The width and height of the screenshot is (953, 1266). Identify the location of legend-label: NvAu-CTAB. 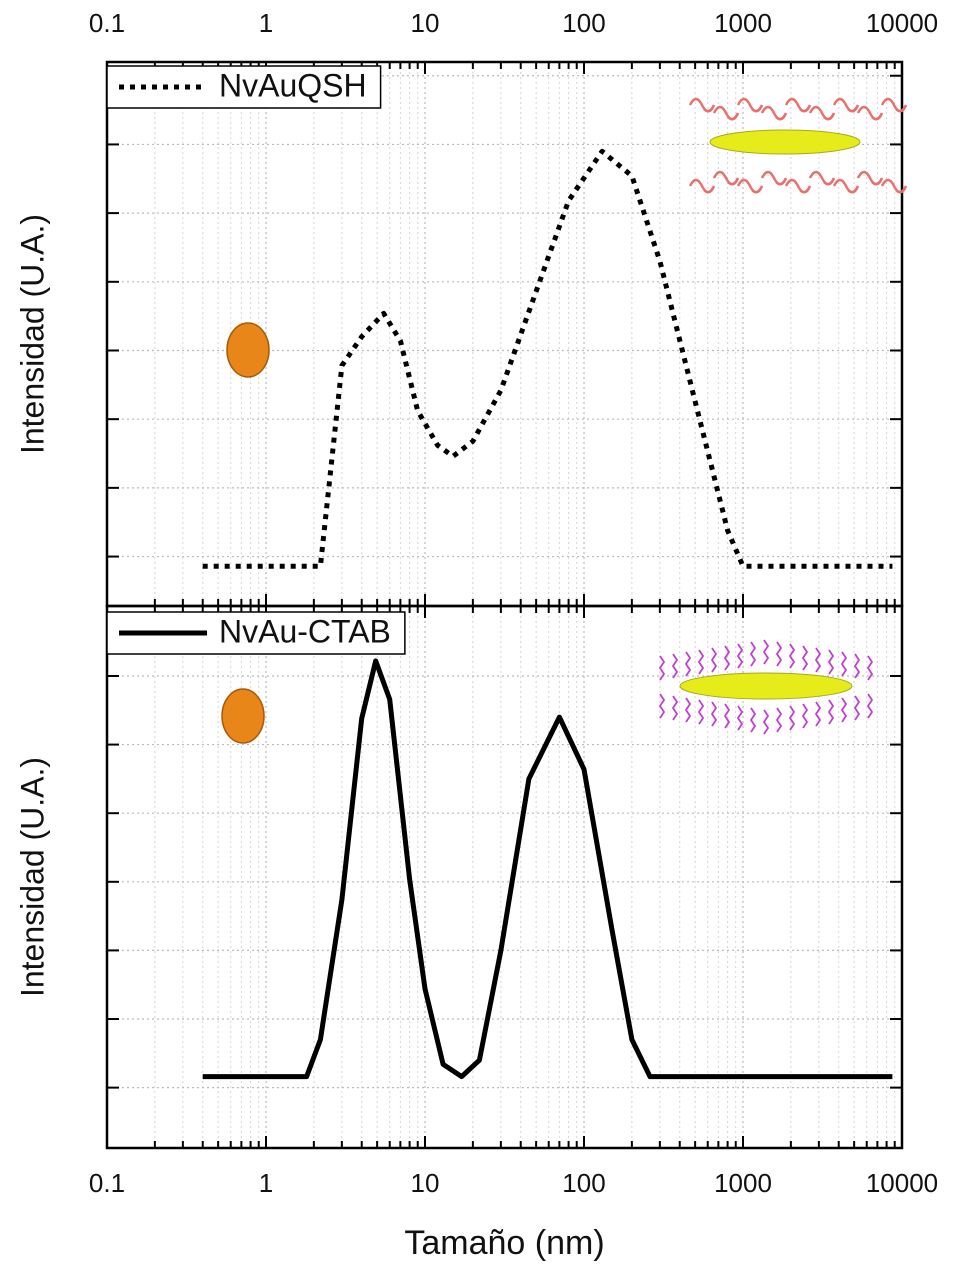
(305, 631).